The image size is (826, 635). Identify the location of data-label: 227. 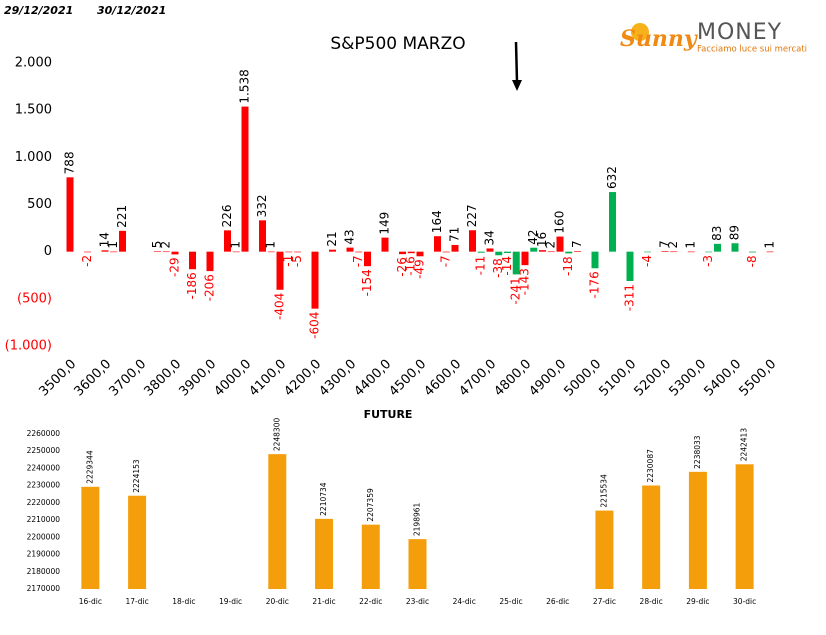
(472, 215).